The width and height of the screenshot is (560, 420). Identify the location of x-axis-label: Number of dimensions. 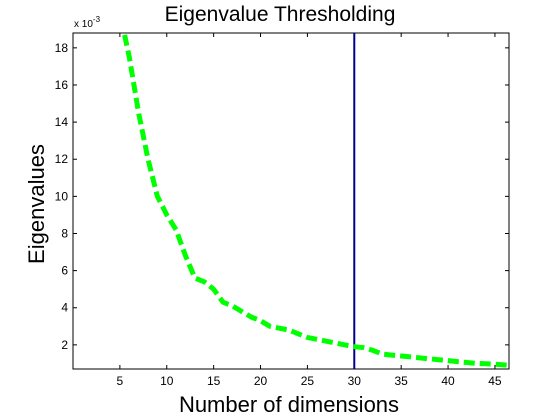
(289, 404).